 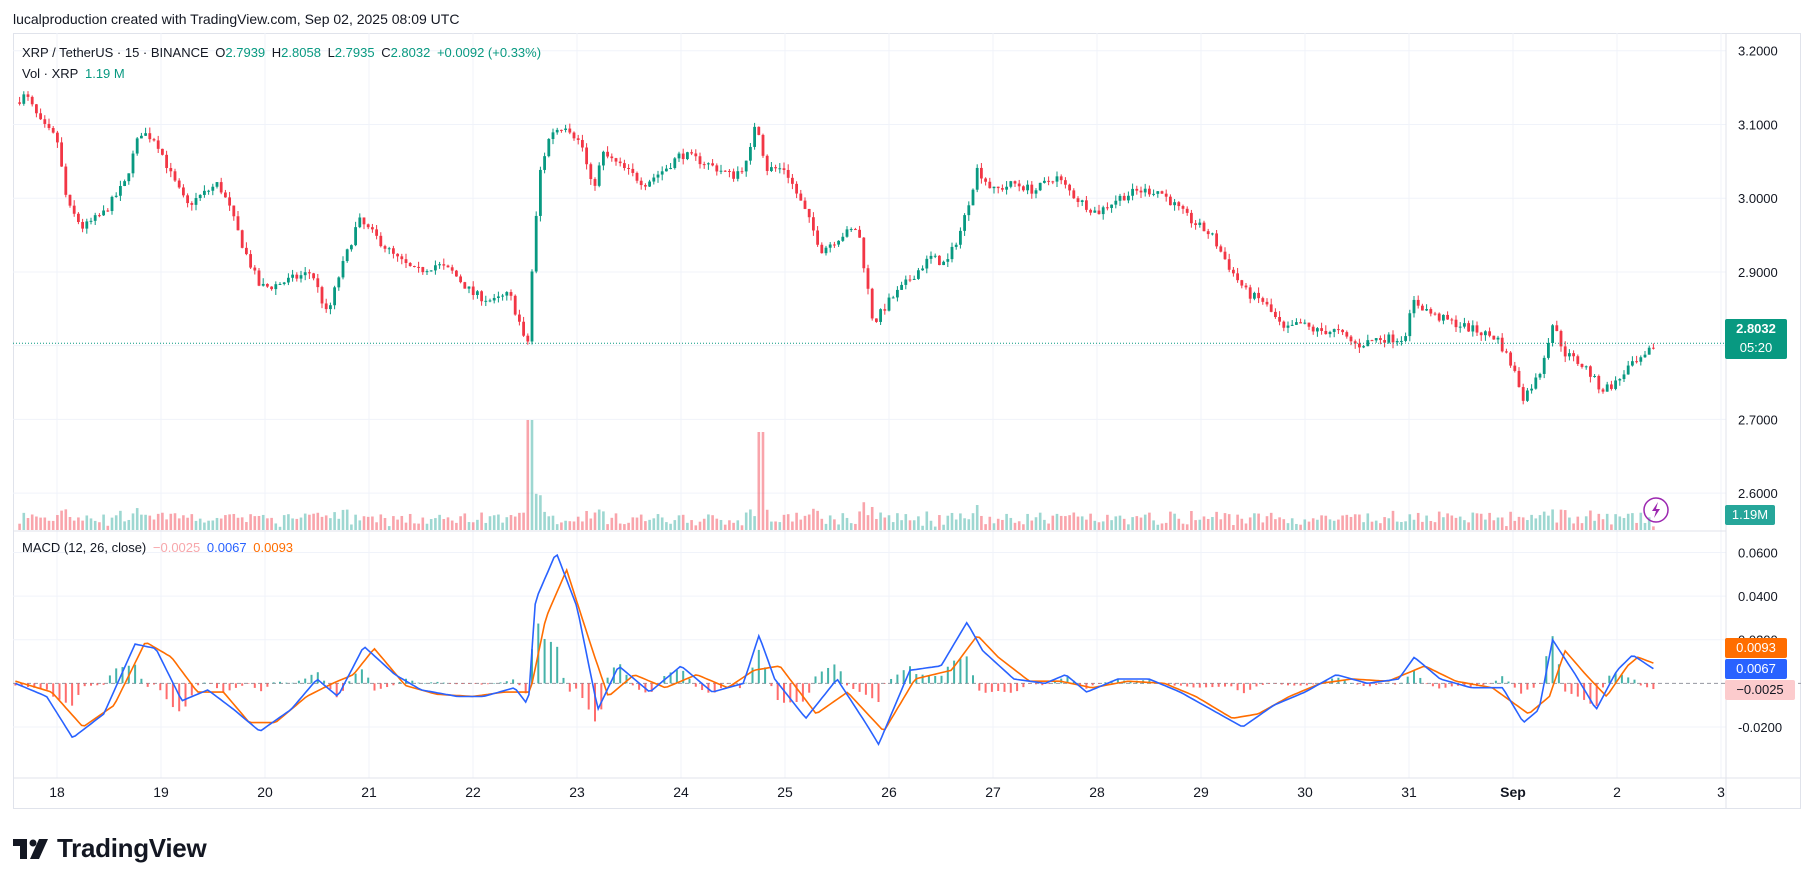 What do you see at coordinates (50, 73) in the screenshot?
I see `volume-label: Vol · XRP` at bounding box center [50, 73].